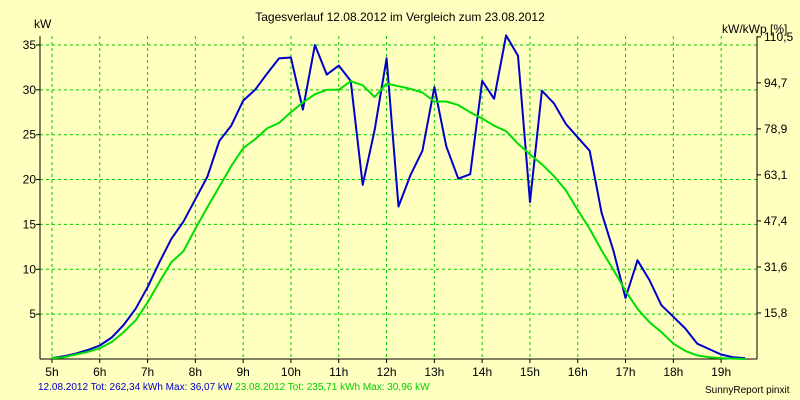 Image resolution: width=800 pixels, height=400 pixels. I want to click on y-tick-label: 25, so click(30, 135).